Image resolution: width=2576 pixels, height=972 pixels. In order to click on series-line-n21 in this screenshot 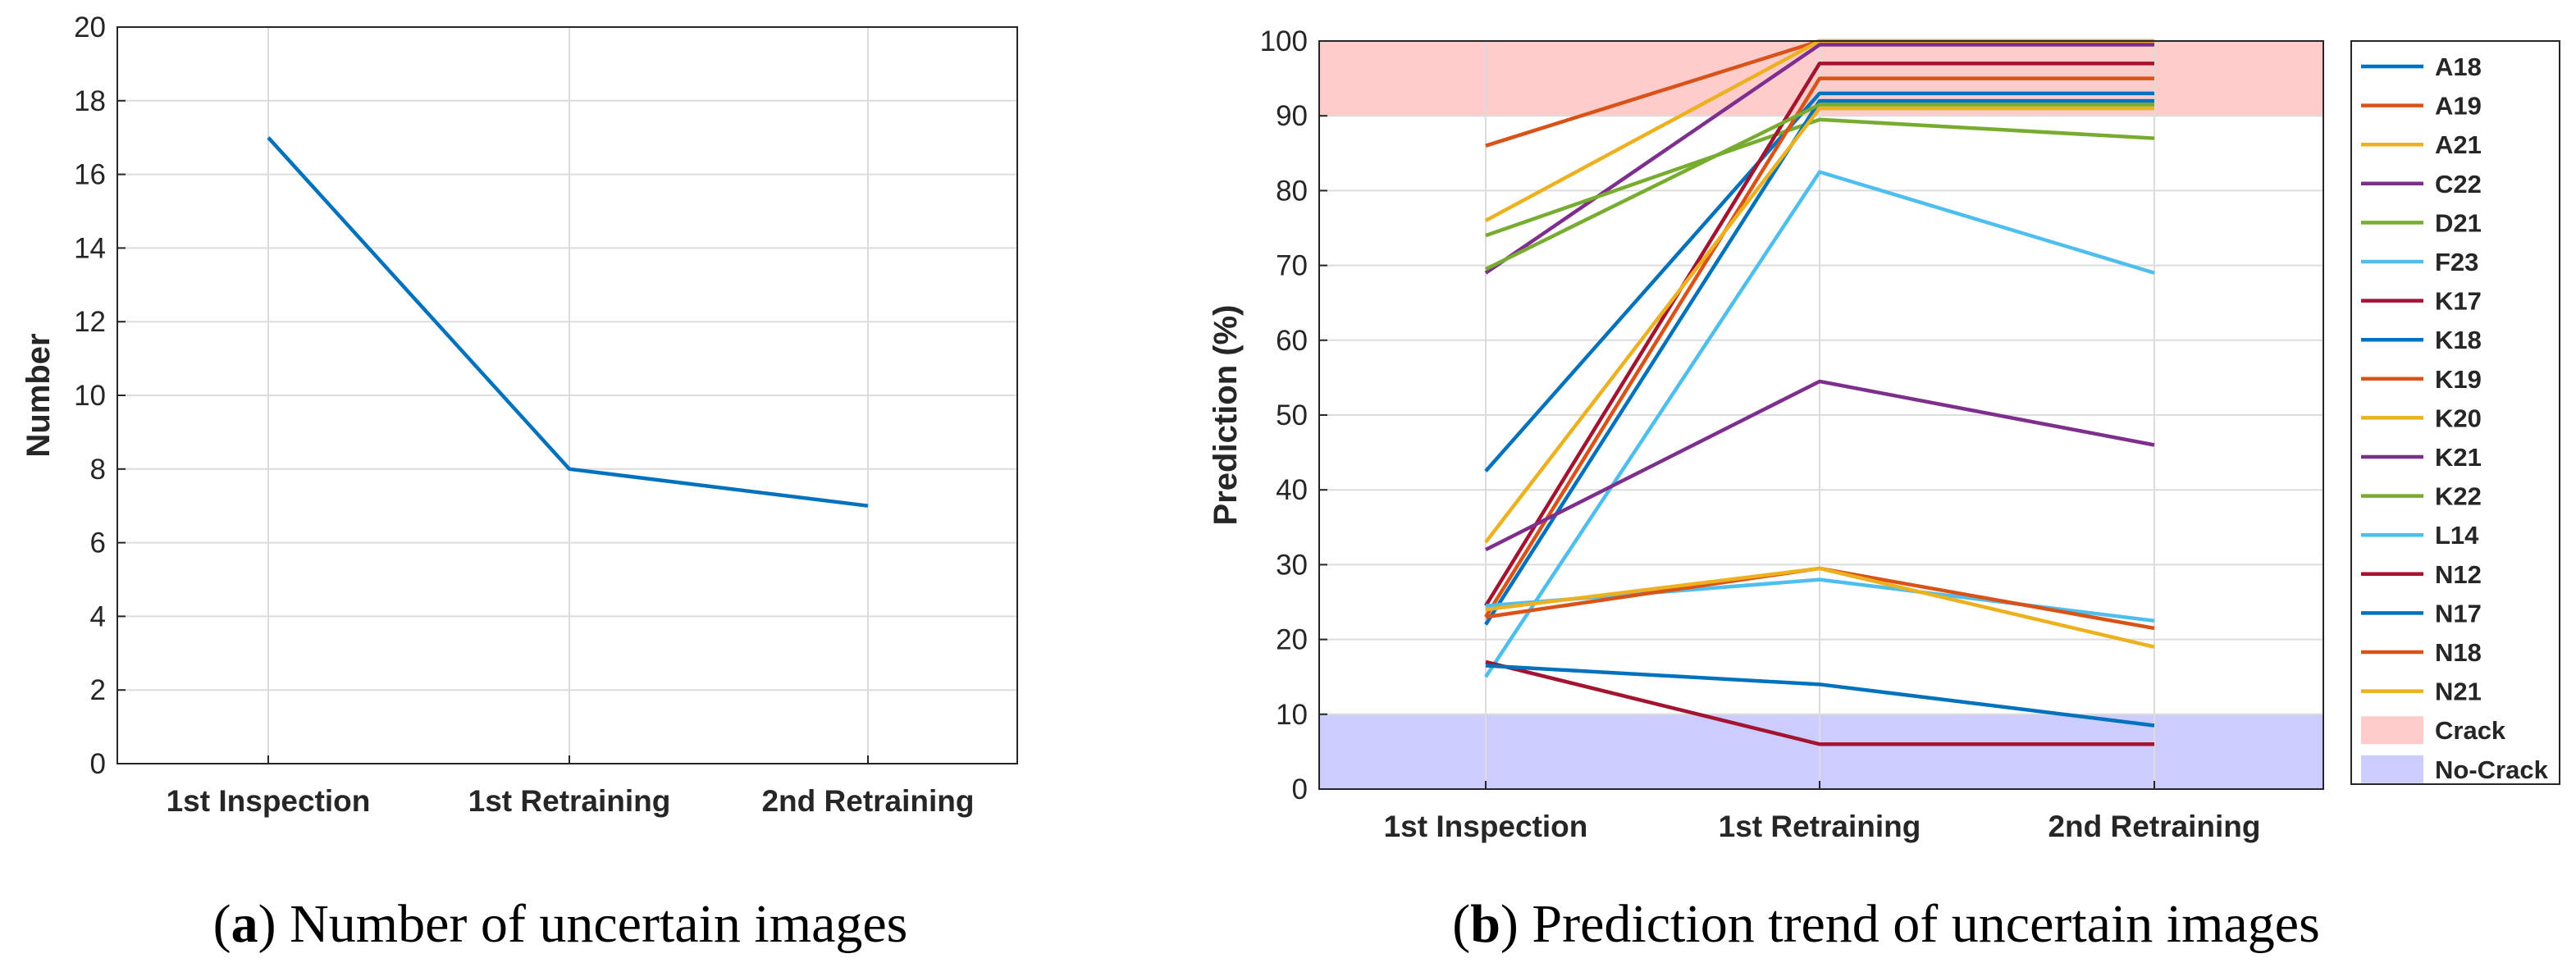, I will do `click(1820, 607)`.